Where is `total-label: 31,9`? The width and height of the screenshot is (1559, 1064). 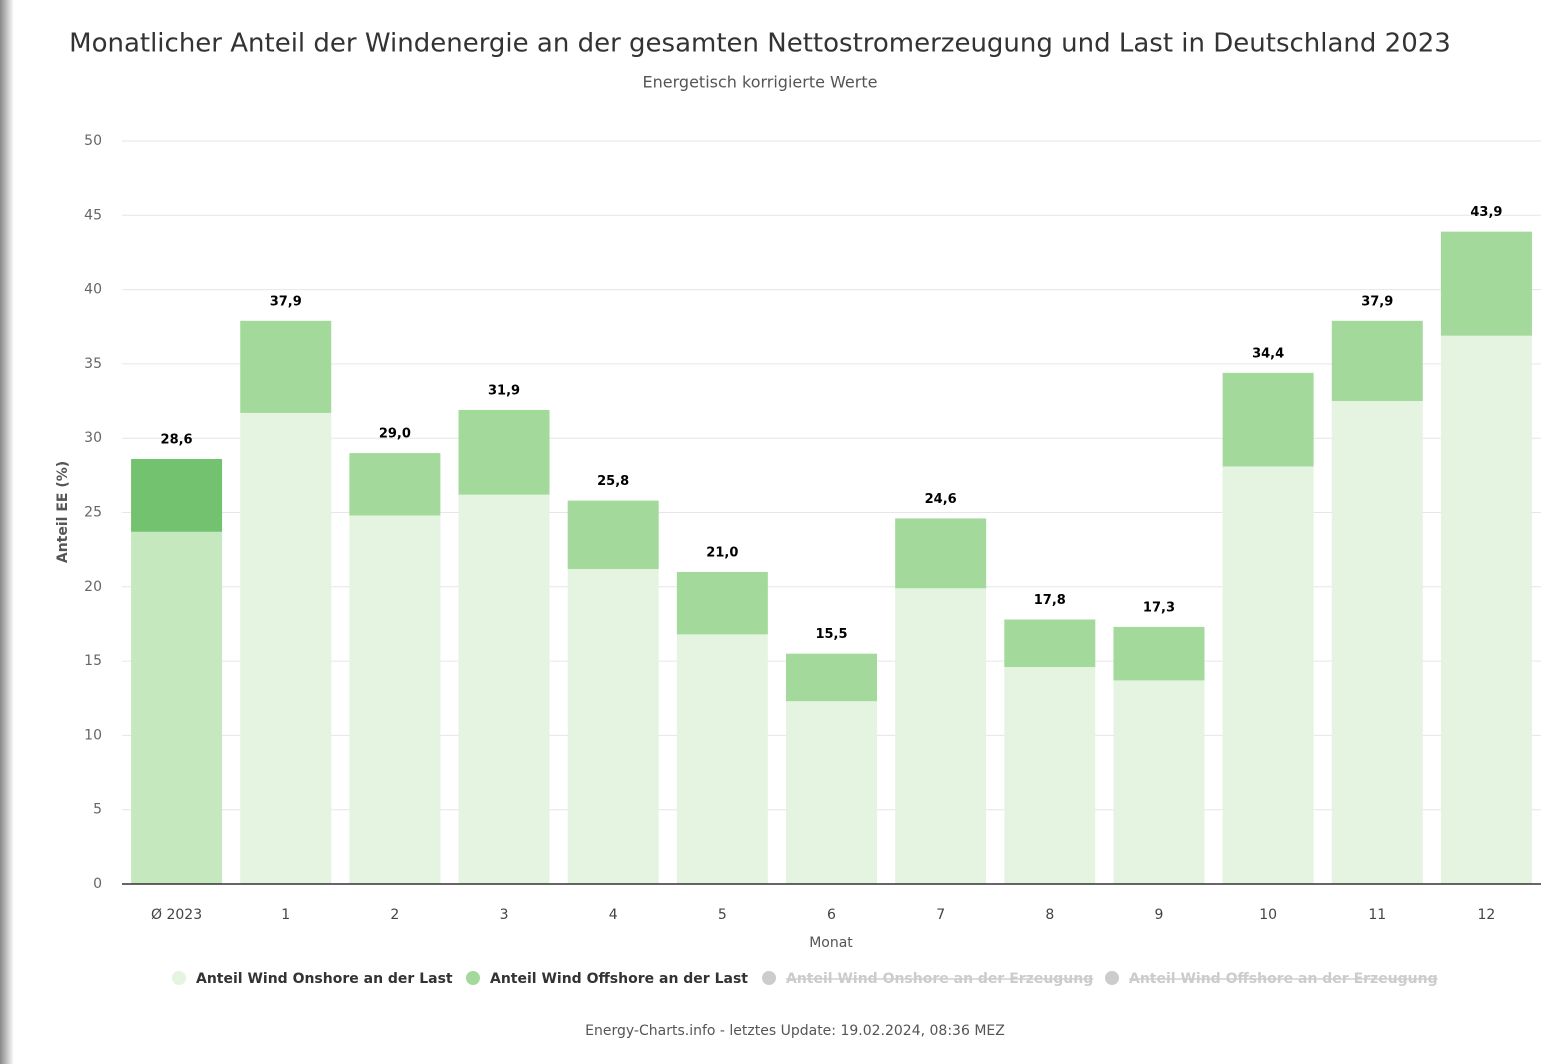
total-label: 31,9 is located at coordinates (504, 390).